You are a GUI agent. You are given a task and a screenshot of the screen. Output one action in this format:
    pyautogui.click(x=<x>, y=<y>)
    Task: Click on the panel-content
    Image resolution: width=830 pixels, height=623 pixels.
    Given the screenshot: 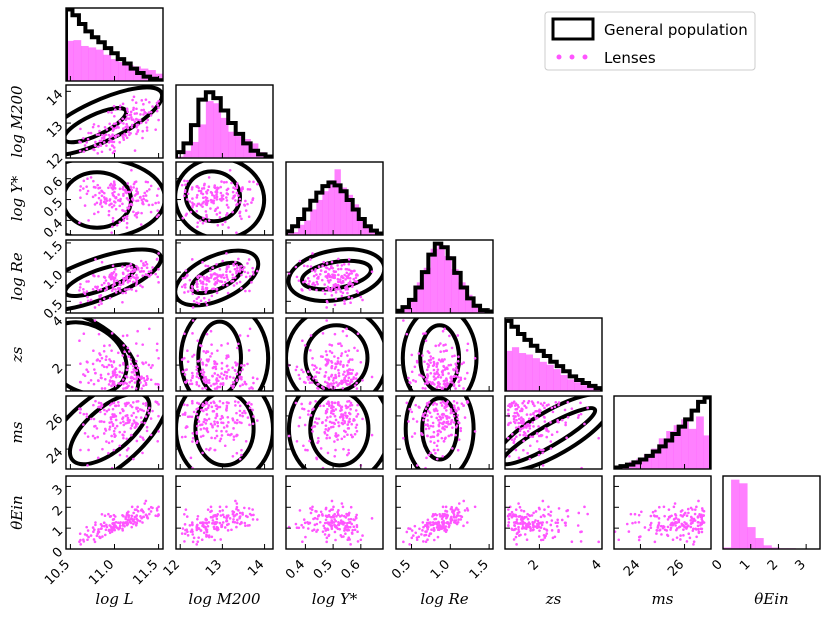 What is the action you would take?
    pyautogui.click(x=439, y=522)
    